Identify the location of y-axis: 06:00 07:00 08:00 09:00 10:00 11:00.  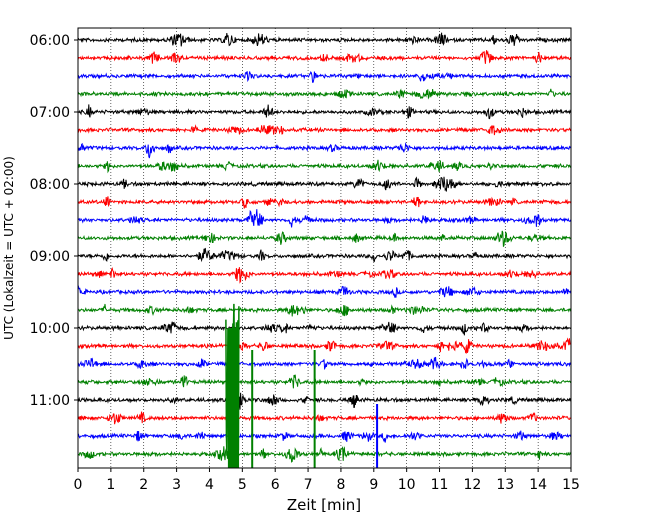
(54, 221).